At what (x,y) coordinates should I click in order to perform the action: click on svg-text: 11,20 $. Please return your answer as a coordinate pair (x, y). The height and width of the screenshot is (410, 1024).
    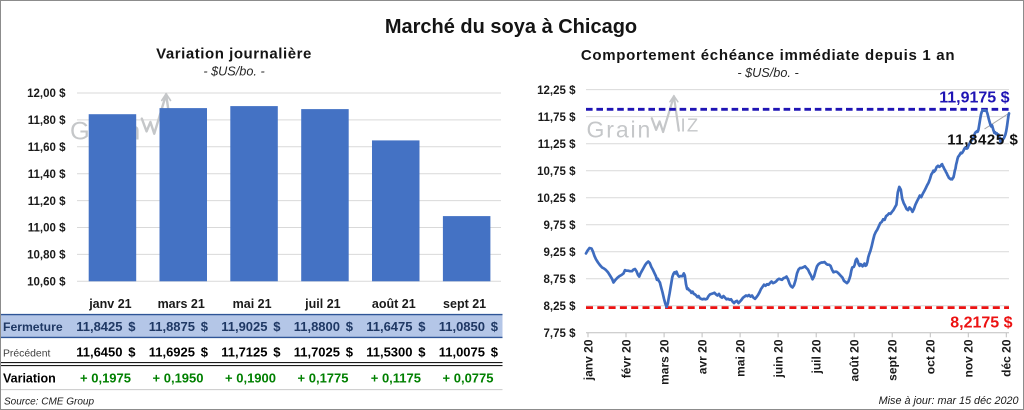
    Looking at the image, I should click on (47, 202).